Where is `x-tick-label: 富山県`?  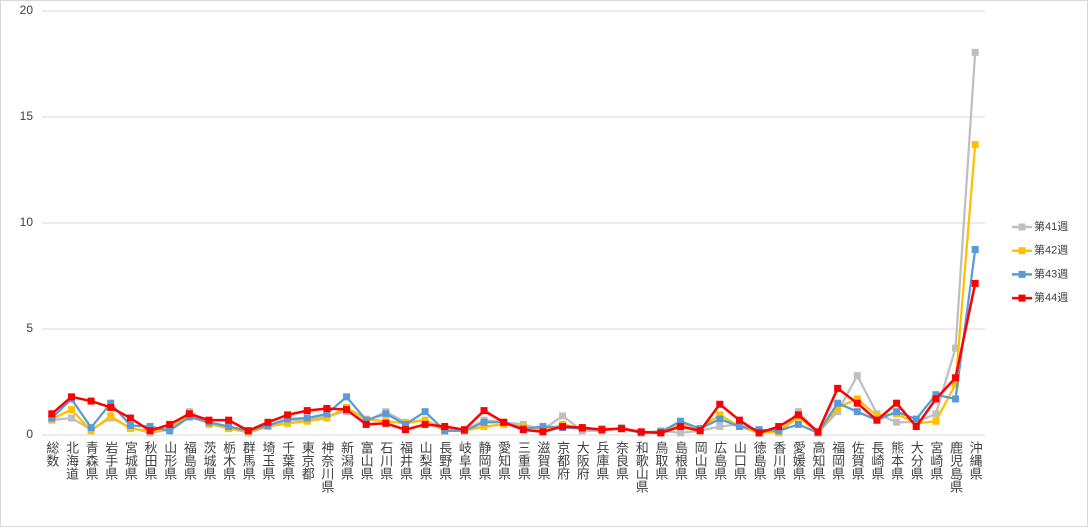 x-tick-label: 富山県 is located at coordinates (366, 460).